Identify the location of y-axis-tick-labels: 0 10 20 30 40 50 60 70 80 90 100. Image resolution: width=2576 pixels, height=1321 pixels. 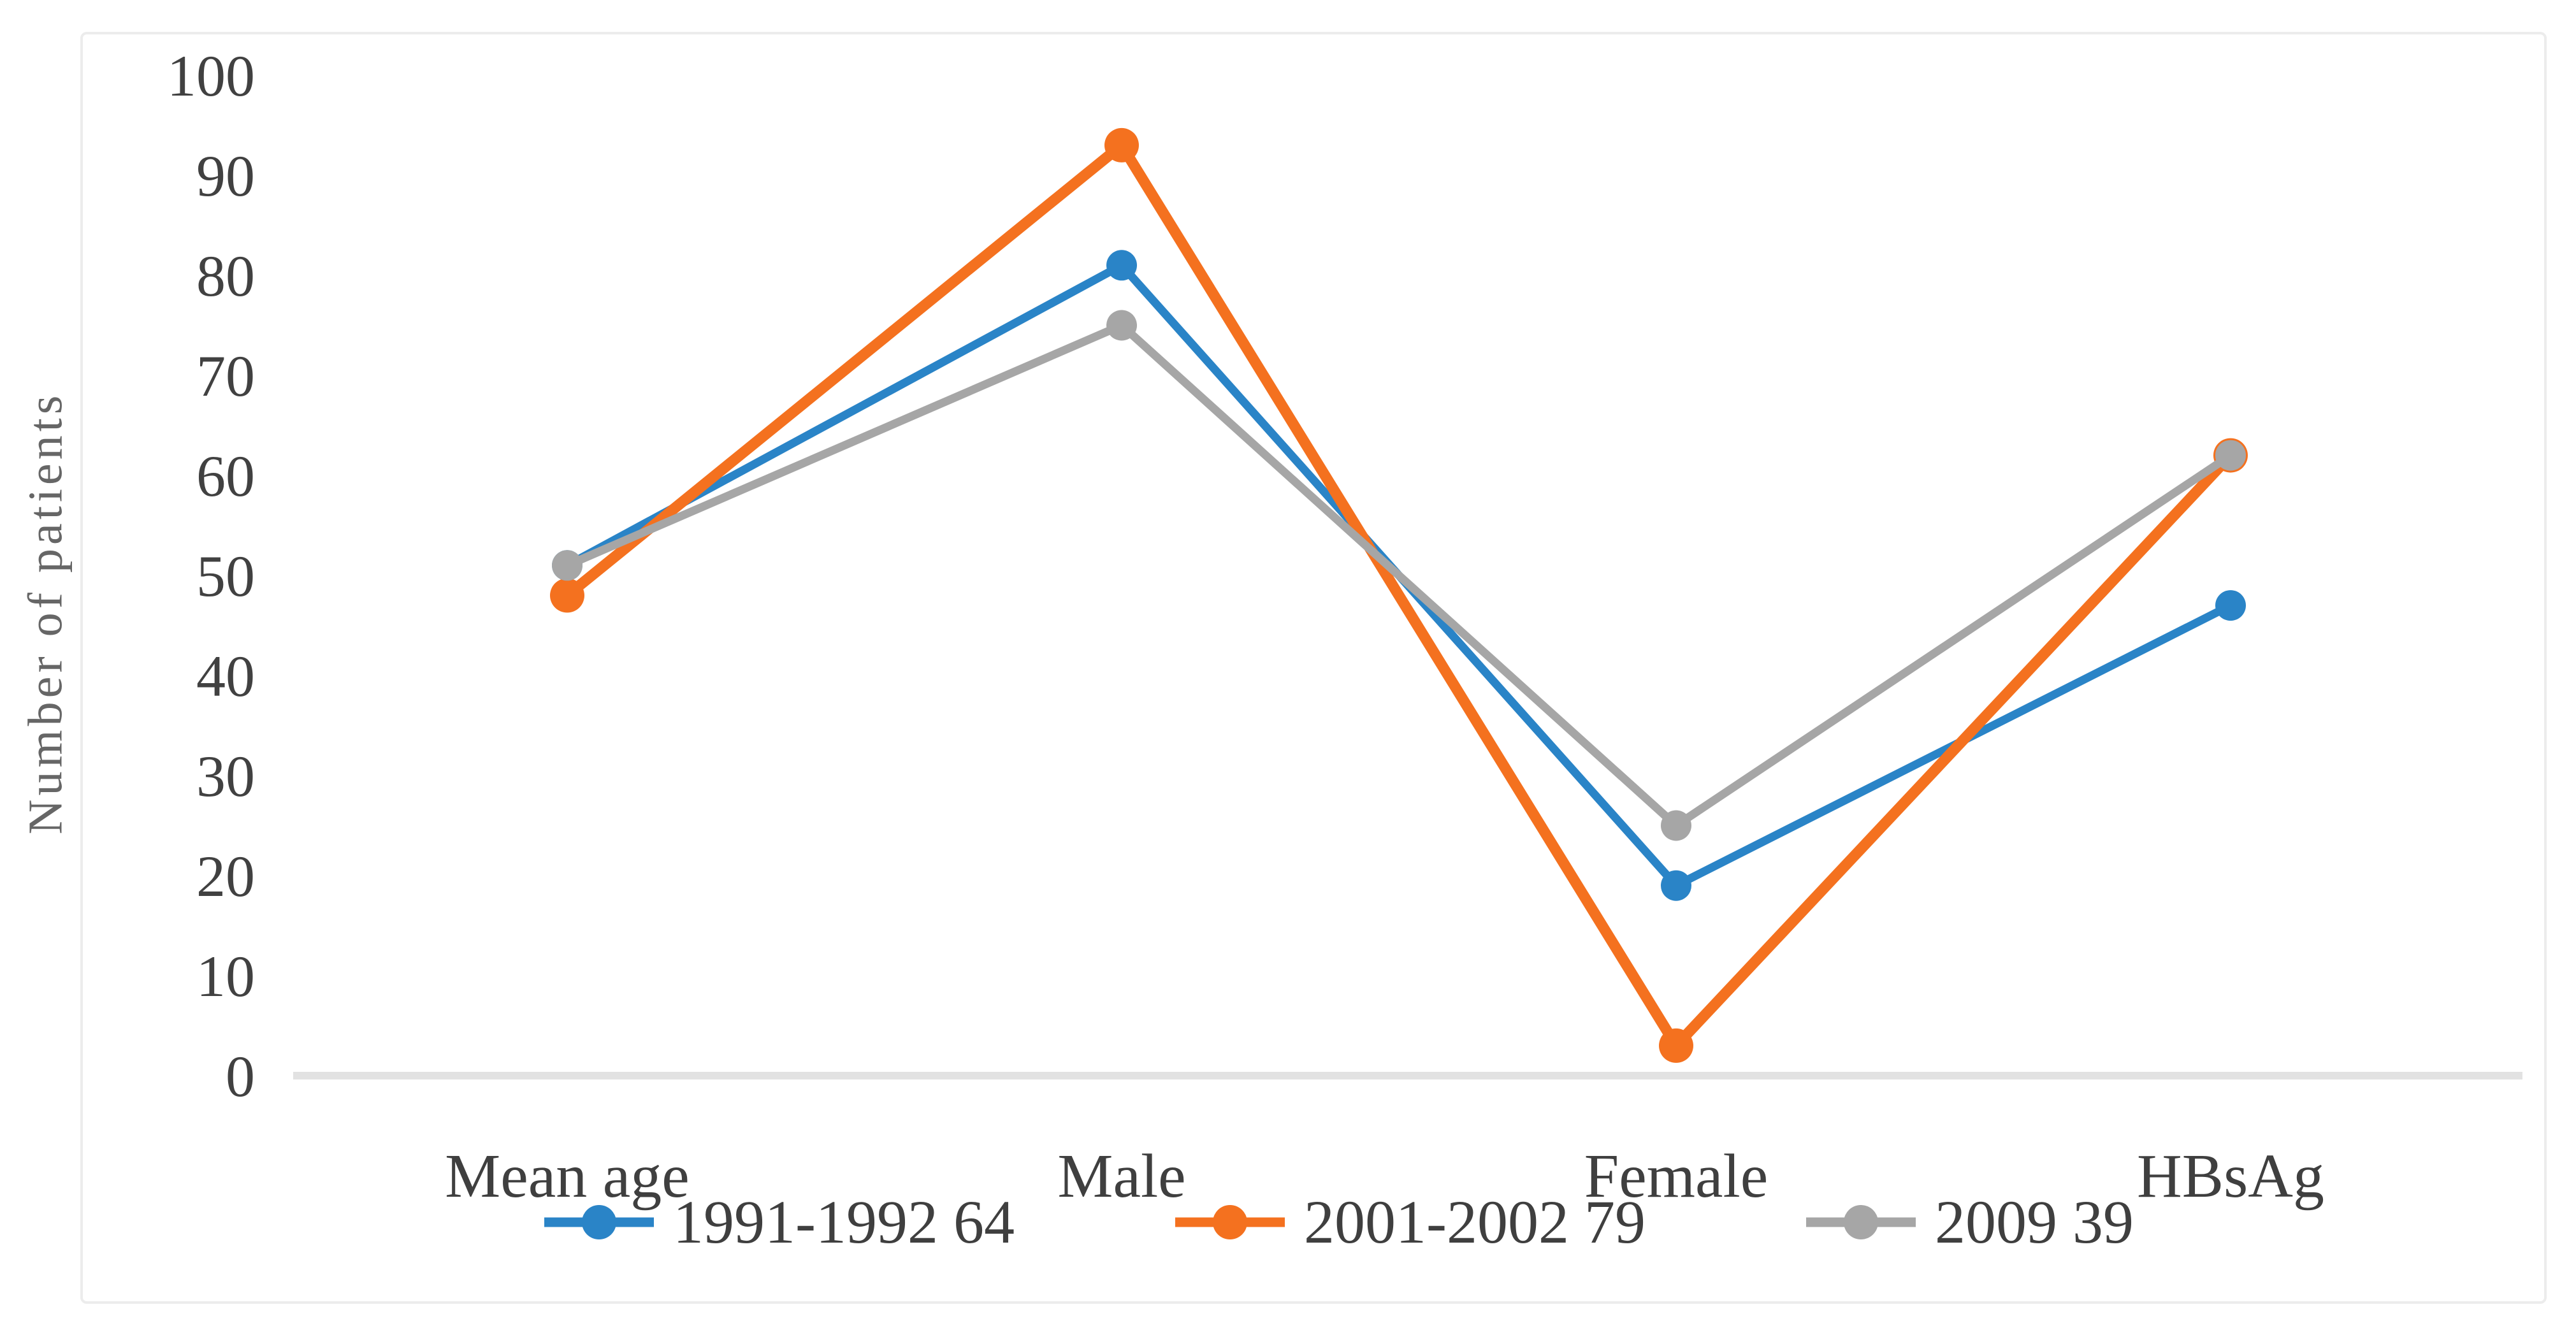
(211, 576).